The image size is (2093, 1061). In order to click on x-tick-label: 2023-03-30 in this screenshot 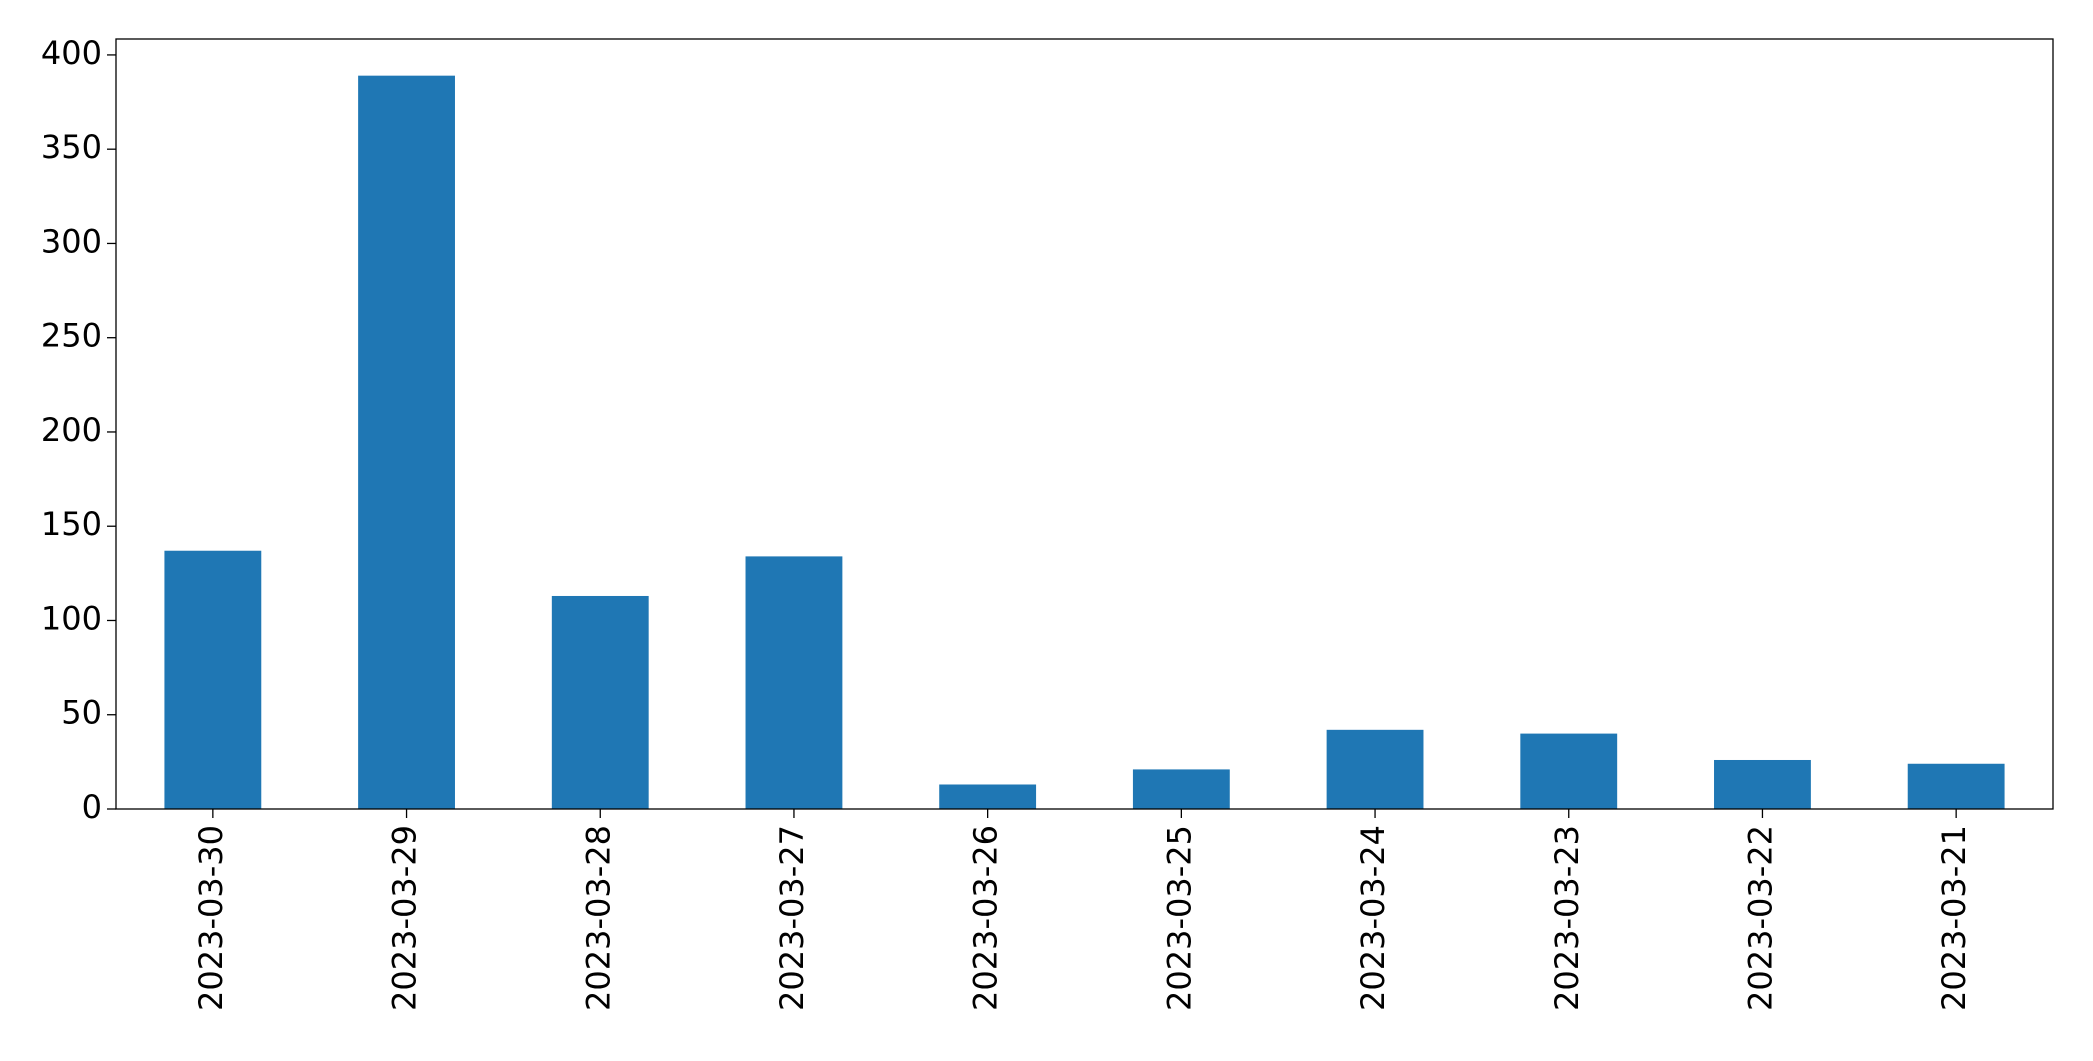, I will do `click(211, 918)`.